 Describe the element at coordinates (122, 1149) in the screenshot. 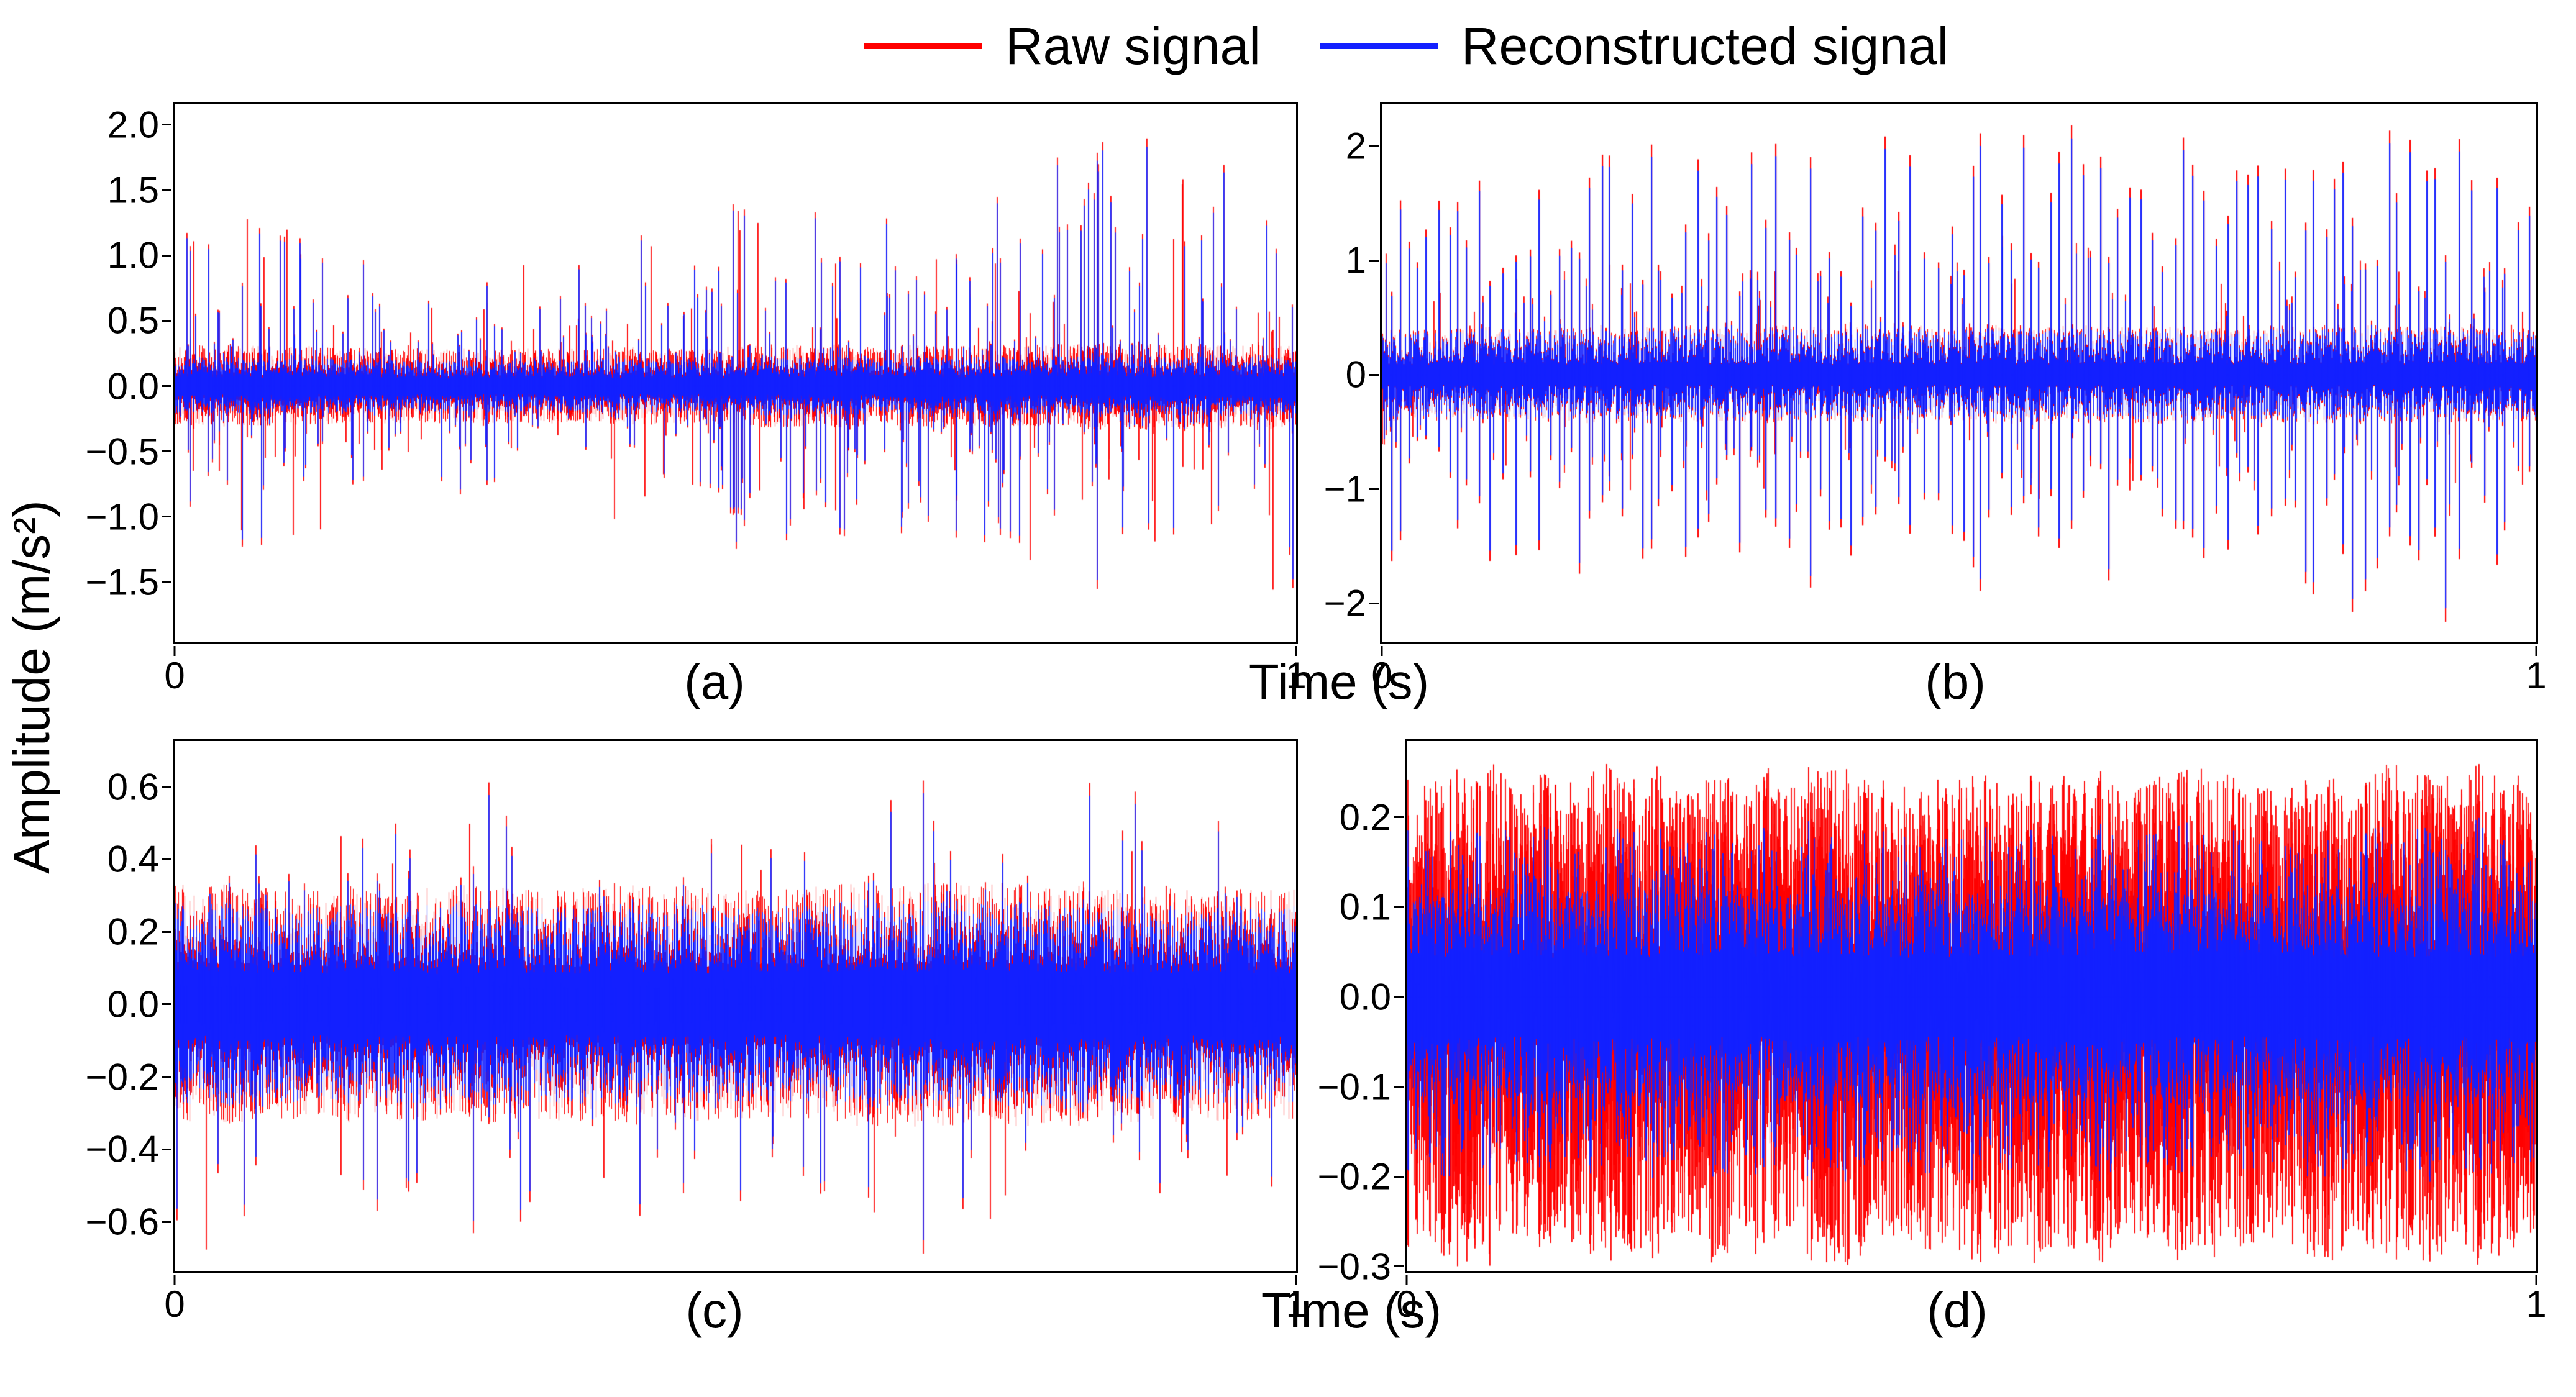

I see `y-tick-label: −0.4` at that location.